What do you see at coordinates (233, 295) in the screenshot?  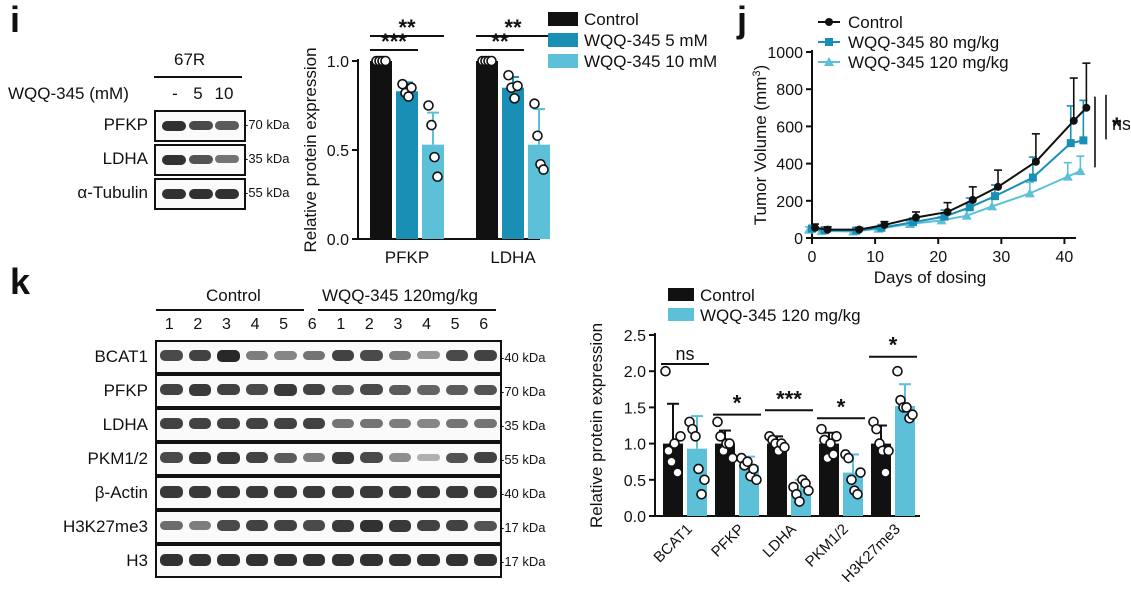 I see `group-label: Control` at bounding box center [233, 295].